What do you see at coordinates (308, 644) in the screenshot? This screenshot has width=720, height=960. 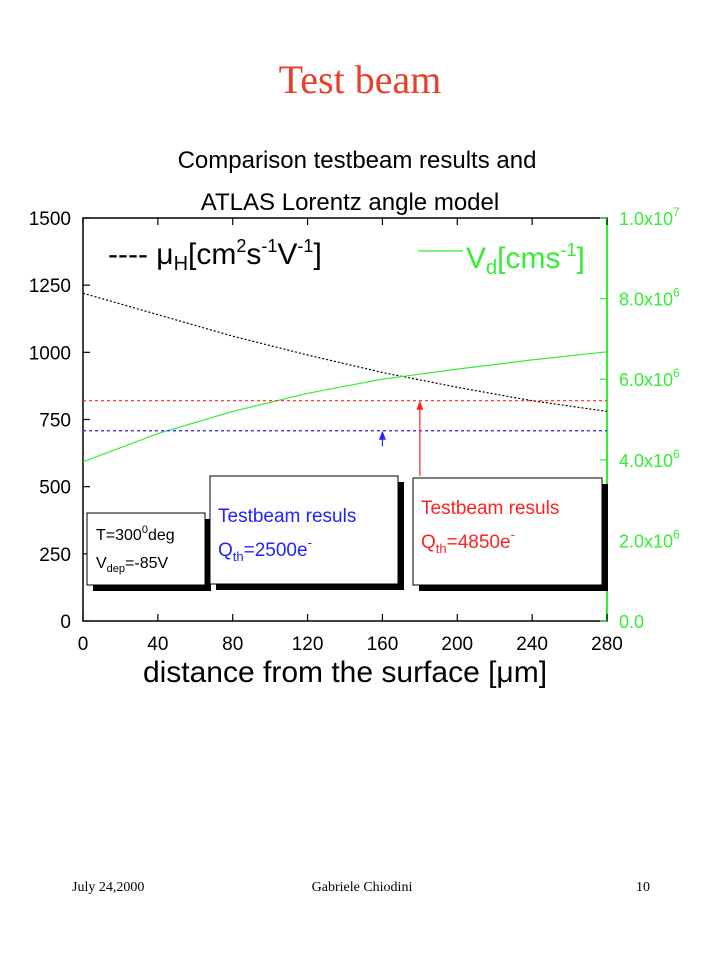 I see `x-tick-label-3: 120` at bounding box center [308, 644].